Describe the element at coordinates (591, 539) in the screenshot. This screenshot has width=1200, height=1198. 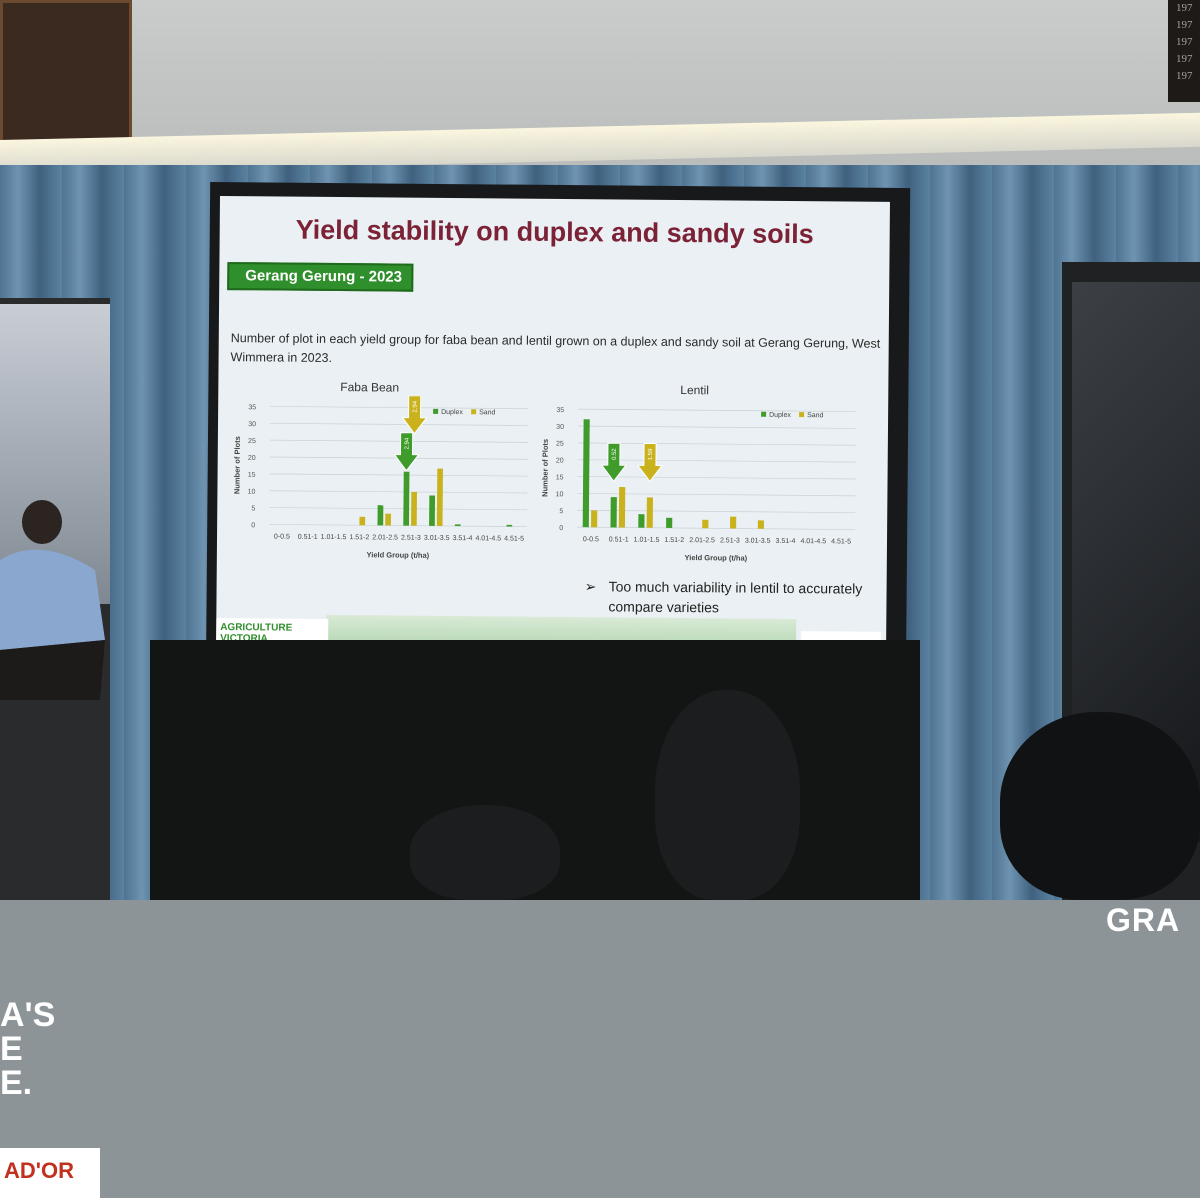
I see `x-tick-label: 0-0.5` at that location.